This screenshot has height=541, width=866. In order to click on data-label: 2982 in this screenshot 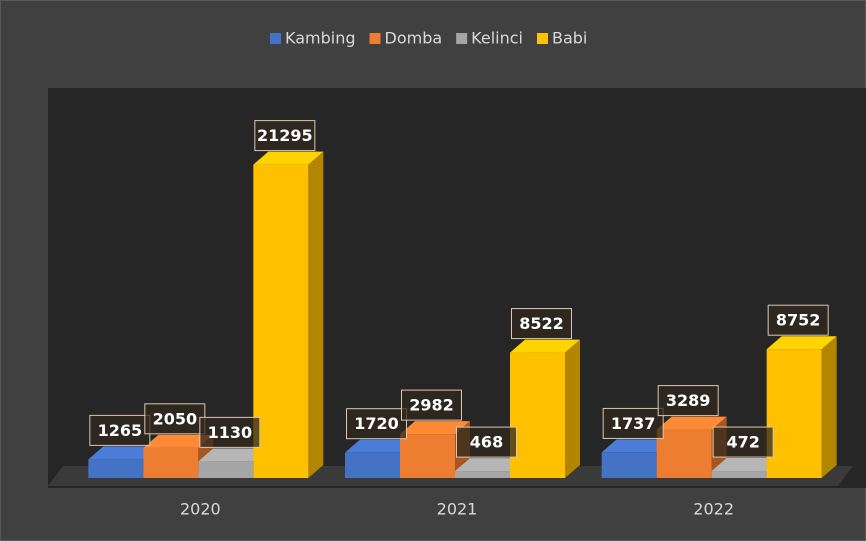, I will do `click(431, 405)`.